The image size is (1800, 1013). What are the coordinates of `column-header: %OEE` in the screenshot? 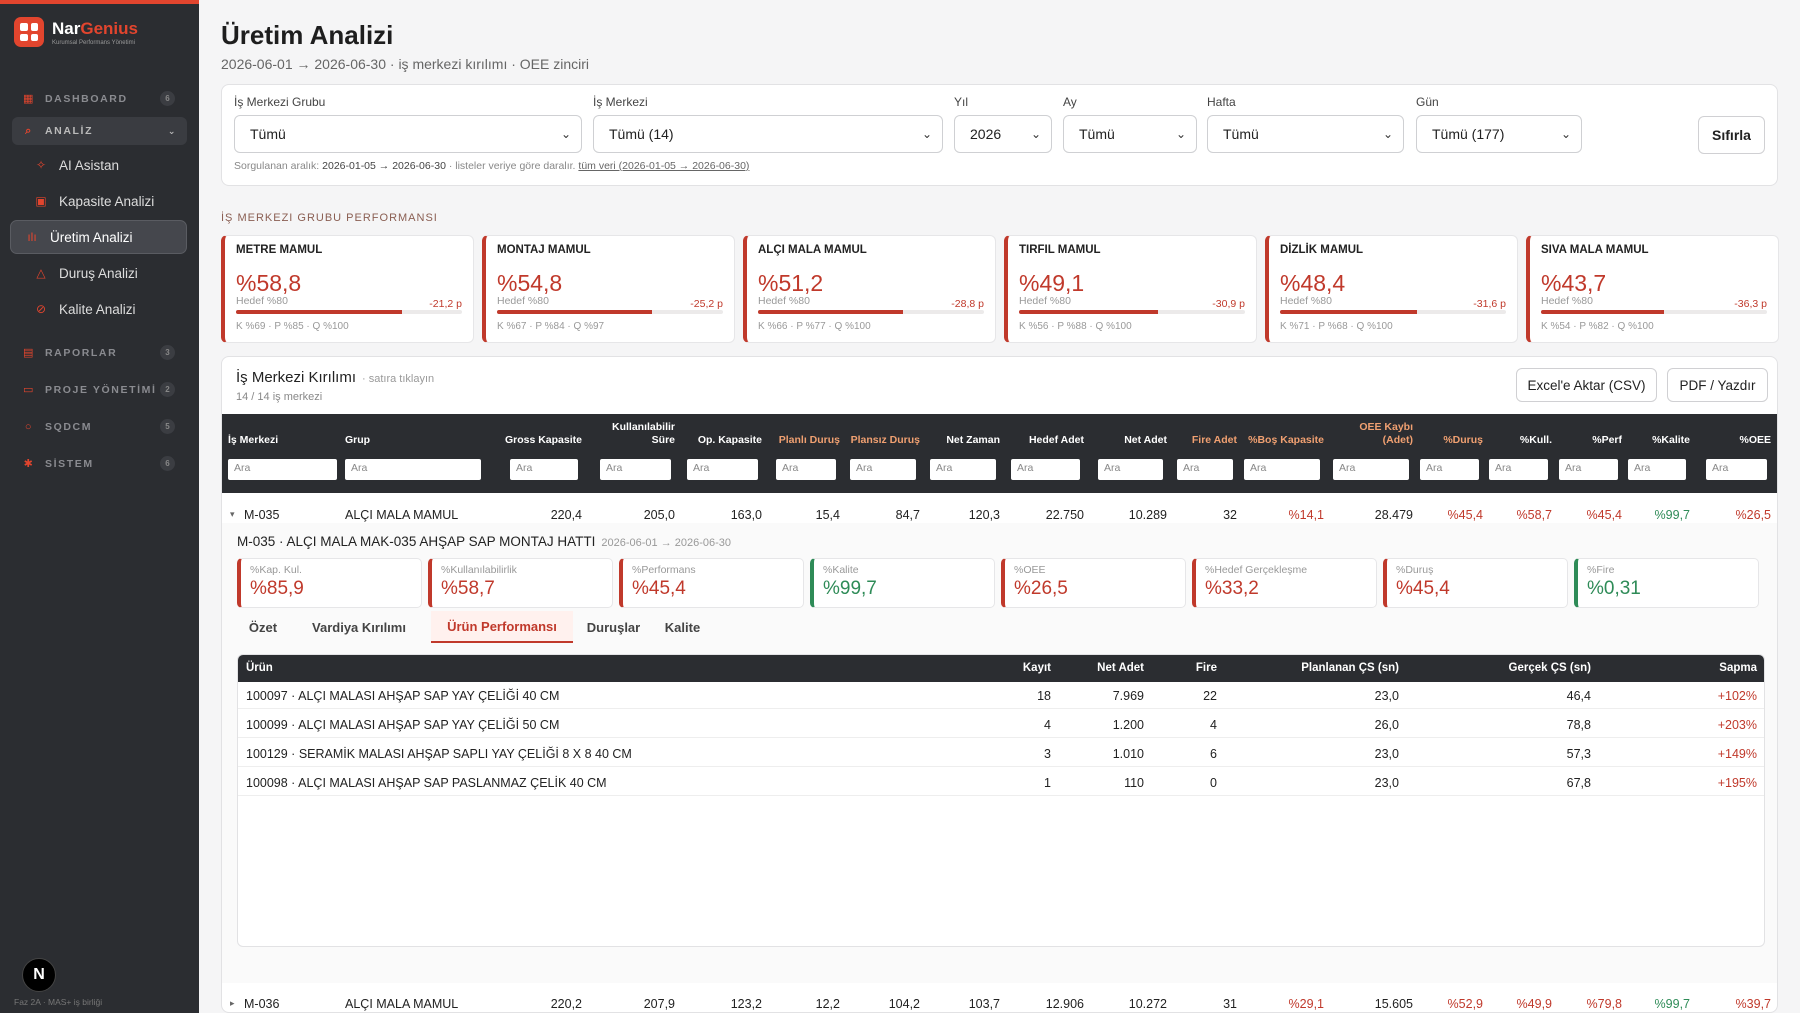 It's located at (1755, 440).